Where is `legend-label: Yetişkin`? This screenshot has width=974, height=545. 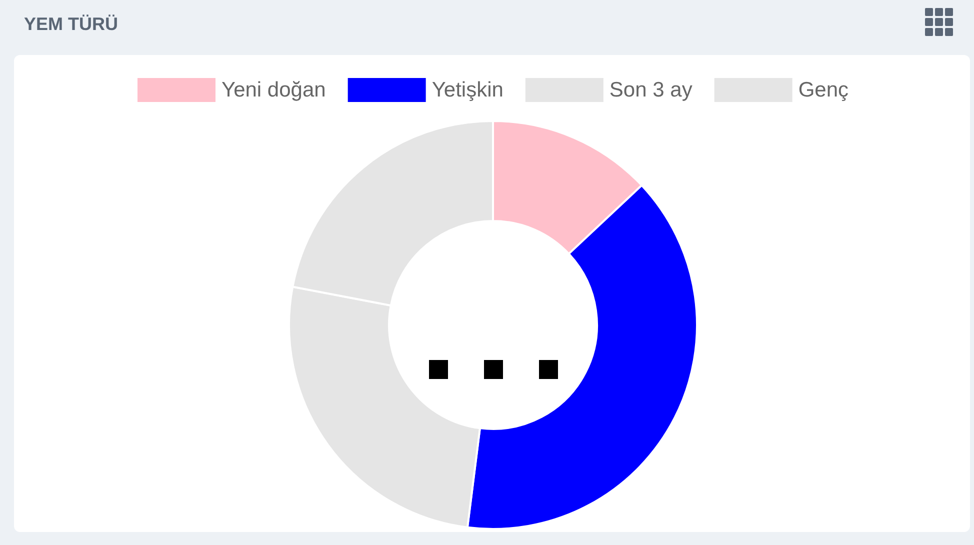
legend-label: Yetişkin is located at coordinates (468, 90).